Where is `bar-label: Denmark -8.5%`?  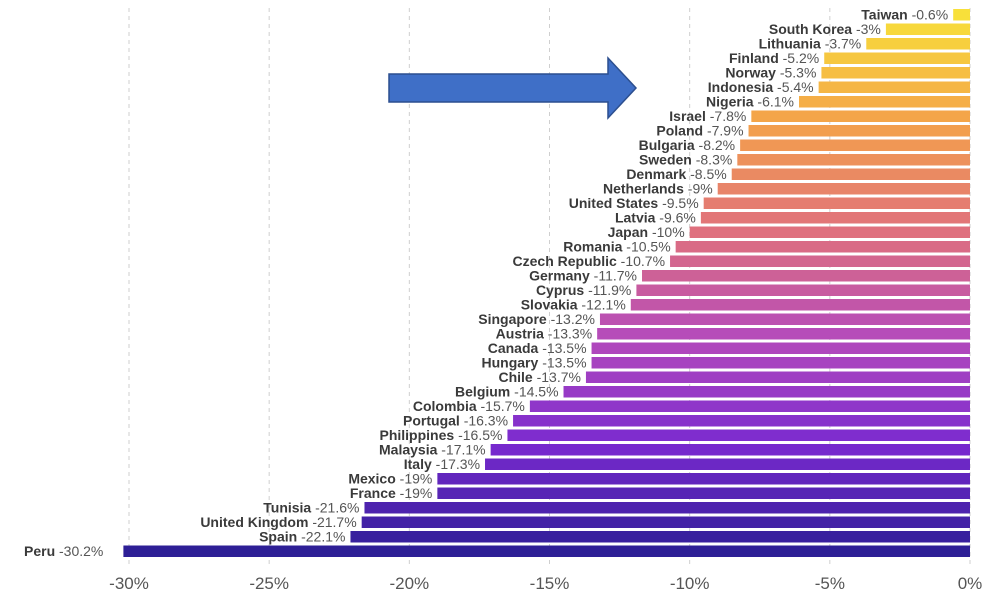 bar-label: Denmark -8.5% is located at coordinates (676, 174).